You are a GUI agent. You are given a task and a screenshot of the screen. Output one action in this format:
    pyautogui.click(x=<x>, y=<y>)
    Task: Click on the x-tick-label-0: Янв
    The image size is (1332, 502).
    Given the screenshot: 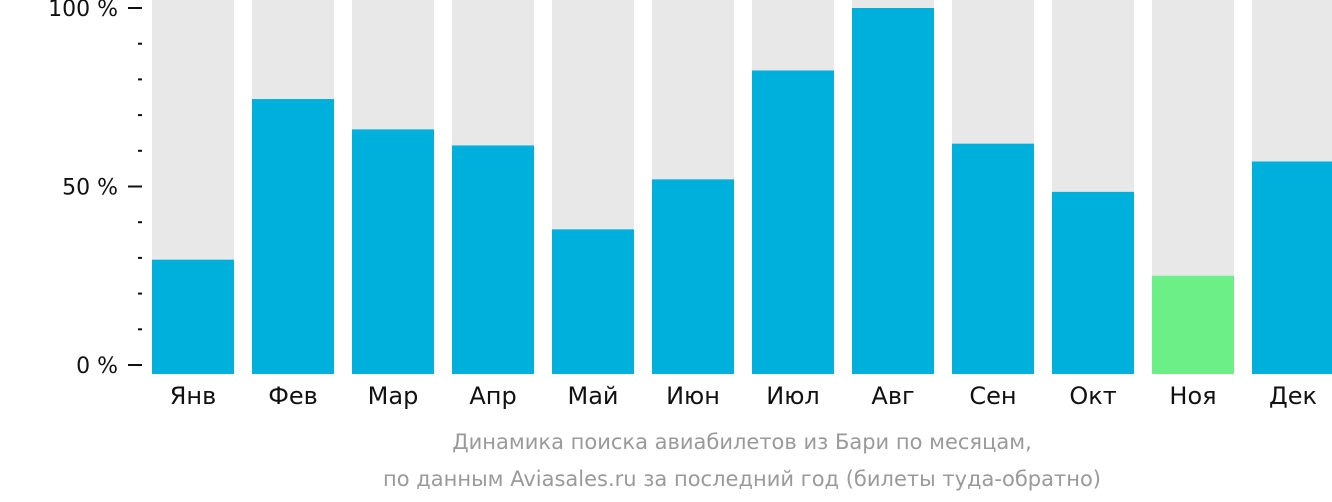 What is the action you would take?
    pyautogui.click(x=193, y=396)
    